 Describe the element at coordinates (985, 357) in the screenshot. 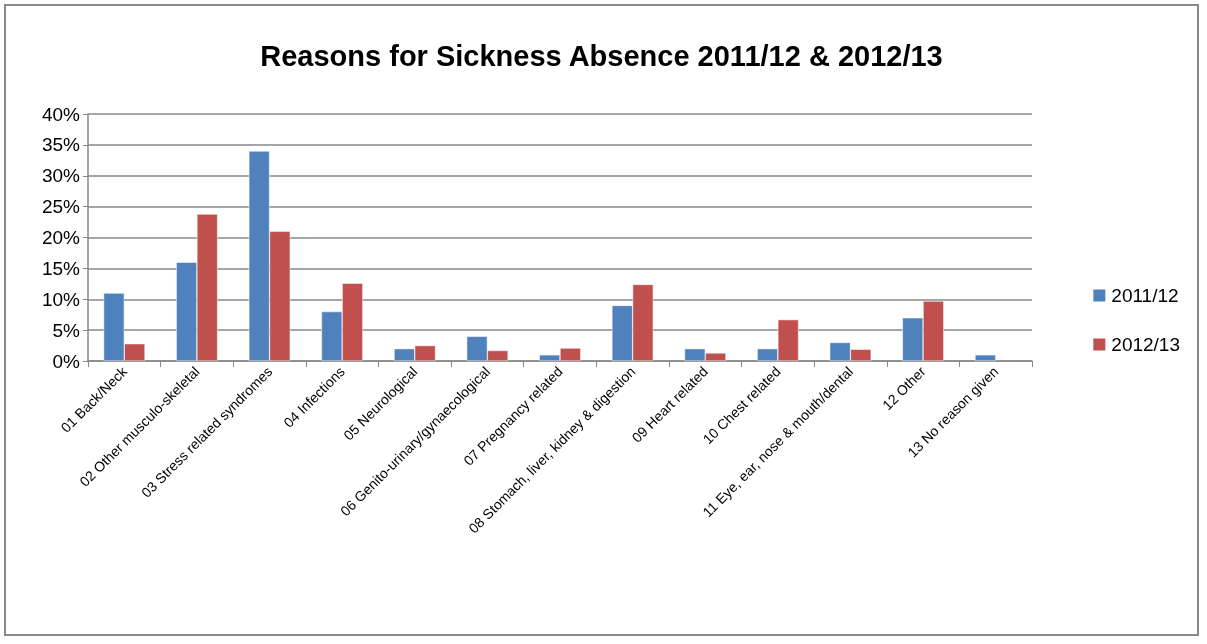

I see `bar` at that location.